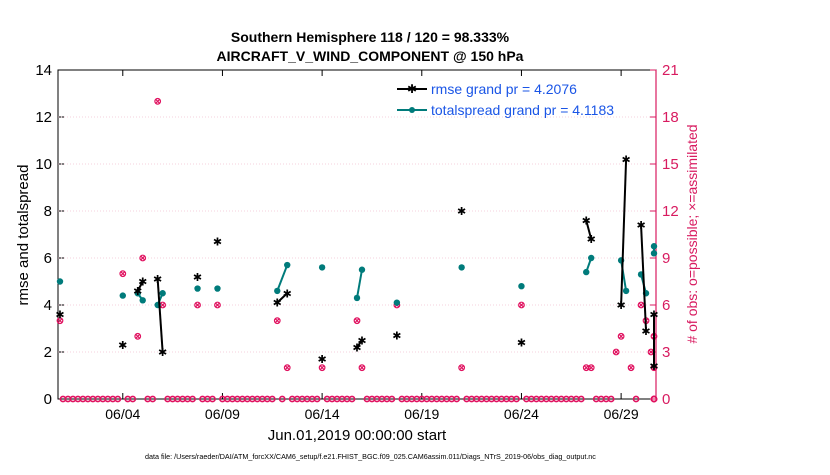 This screenshot has width=830, height=475. What do you see at coordinates (412, 110) in the screenshot?
I see `legend-spread-marker` at bounding box center [412, 110].